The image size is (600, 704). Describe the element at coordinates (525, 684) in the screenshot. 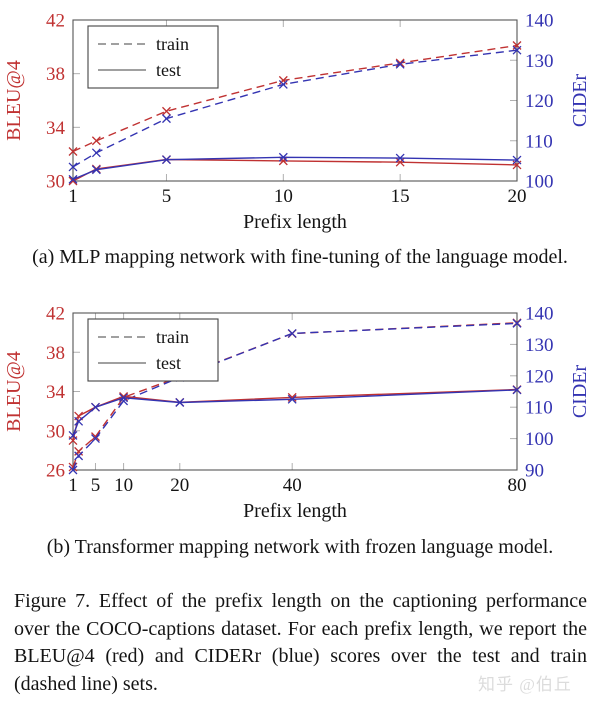

I see `watermark: 知乎 @伯丘` at that location.